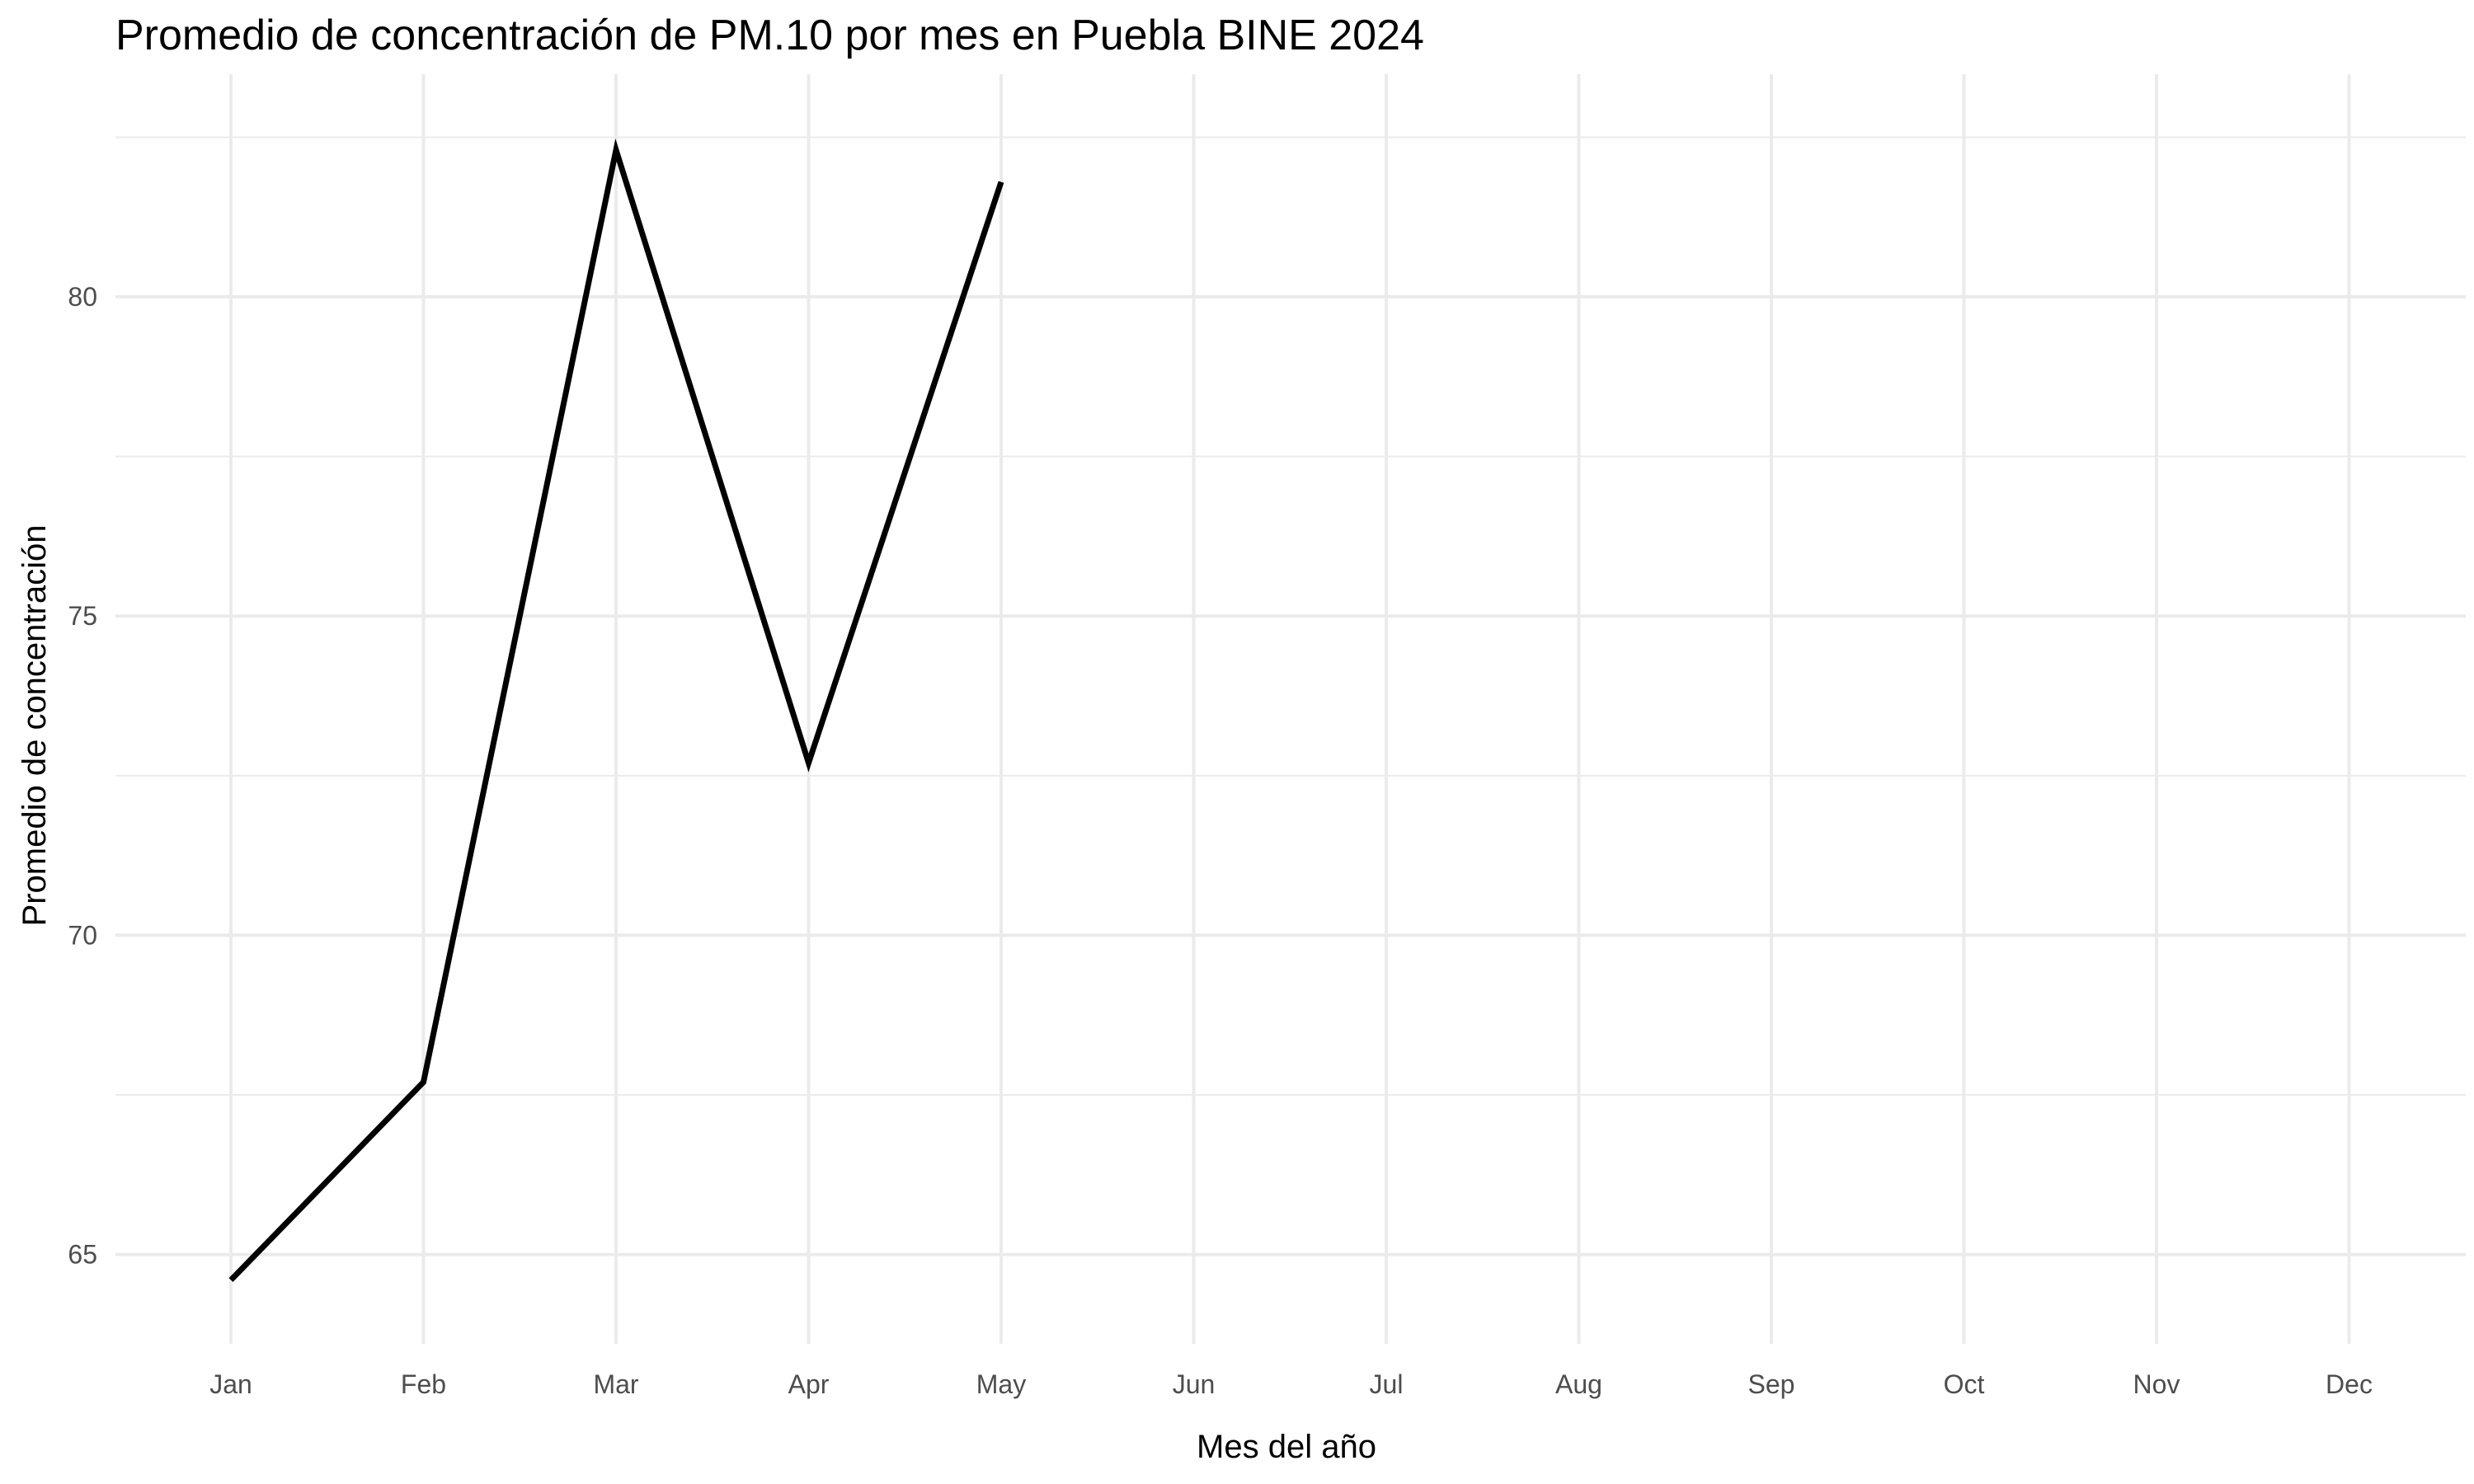 The height and width of the screenshot is (1484, 2474). What do you see at coordinates (1291, 1384) in the screenshot?
I see `x-axis-ticks: Jan Feb Mar Apr May Jun Jul Aug Sep Oct Nov Dec` at bounding box center [1291, 1384].